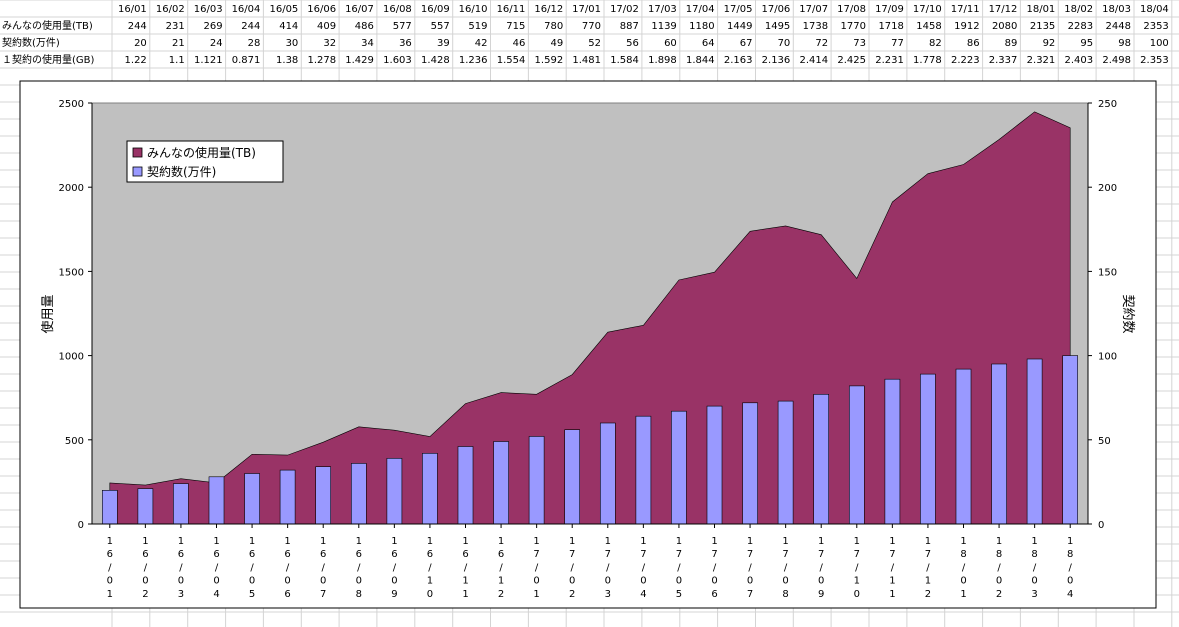 This screenshot has height=627, width=1179. I want to click on table-cell: 21, so click(178, 43).